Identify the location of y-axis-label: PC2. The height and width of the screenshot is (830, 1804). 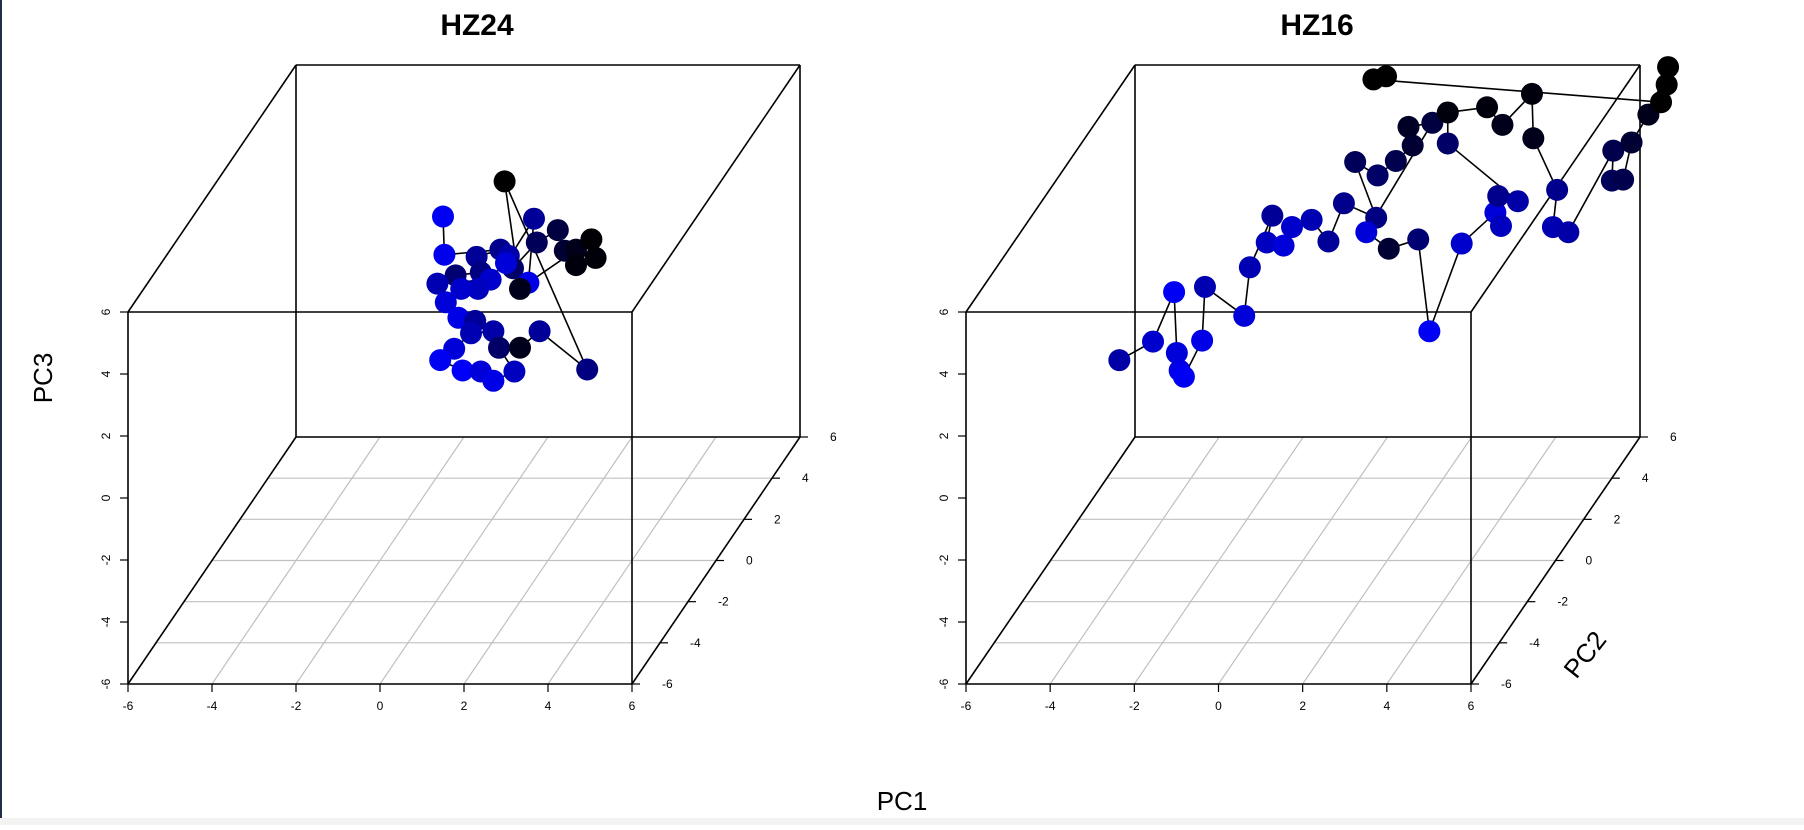
(1585, 654).